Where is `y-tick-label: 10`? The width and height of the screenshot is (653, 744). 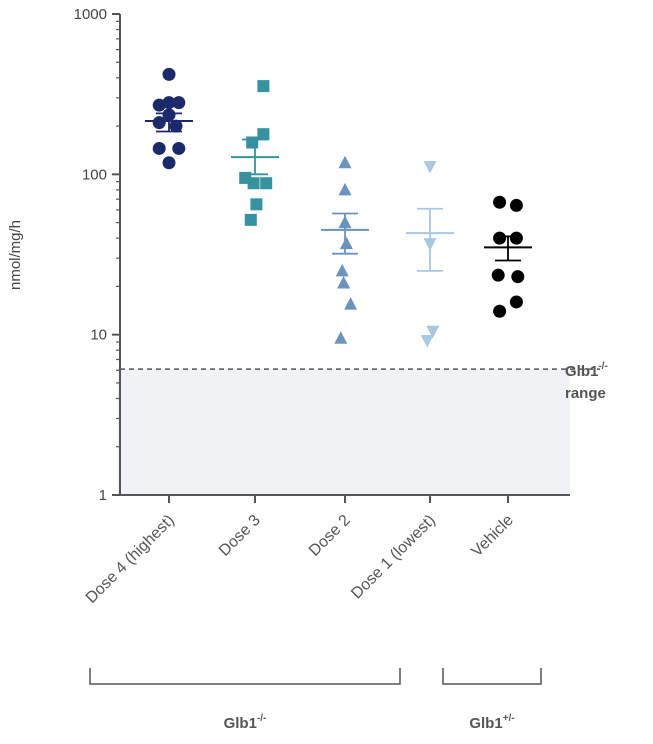 y-tick-label: 10 is located at coordinates (98, 335).